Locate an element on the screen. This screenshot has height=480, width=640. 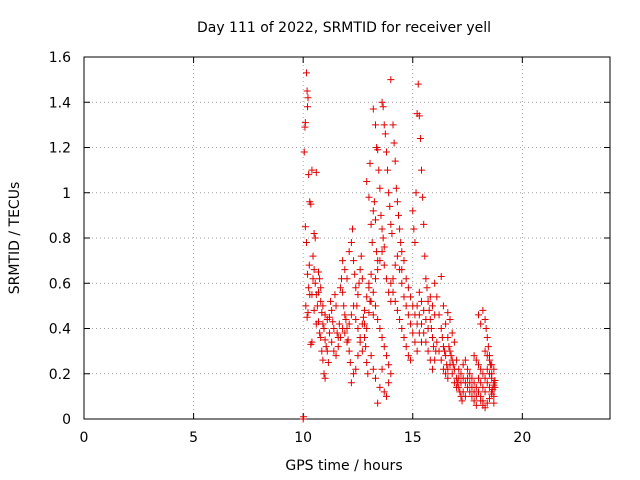
y-tick-label: 1 is located at coordinates (66, 194).